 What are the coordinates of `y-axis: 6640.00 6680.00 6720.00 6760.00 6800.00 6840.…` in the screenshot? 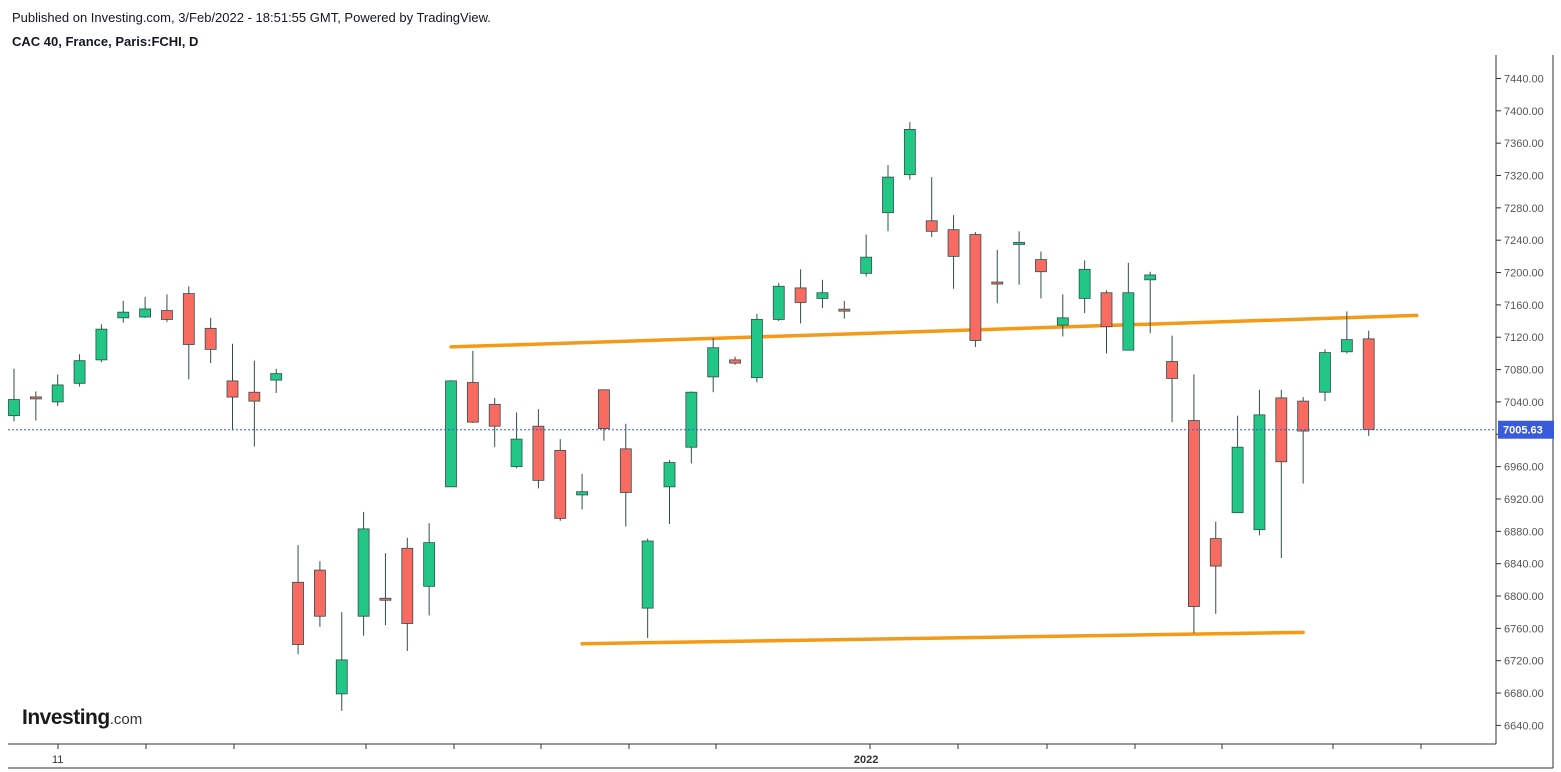 It's located at (1525, 402).